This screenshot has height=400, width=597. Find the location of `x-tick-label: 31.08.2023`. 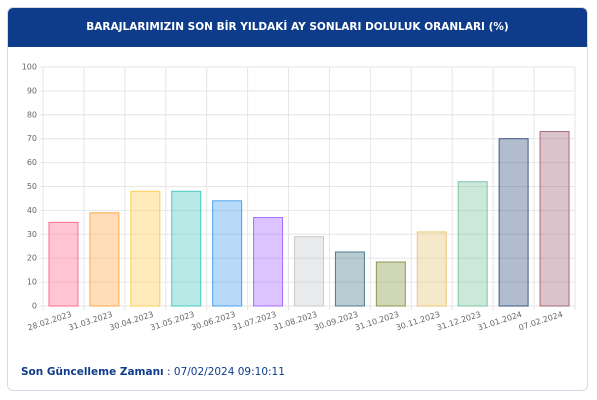

x-tick-label: 31.08.2023 is located at coordinates (295, 321).